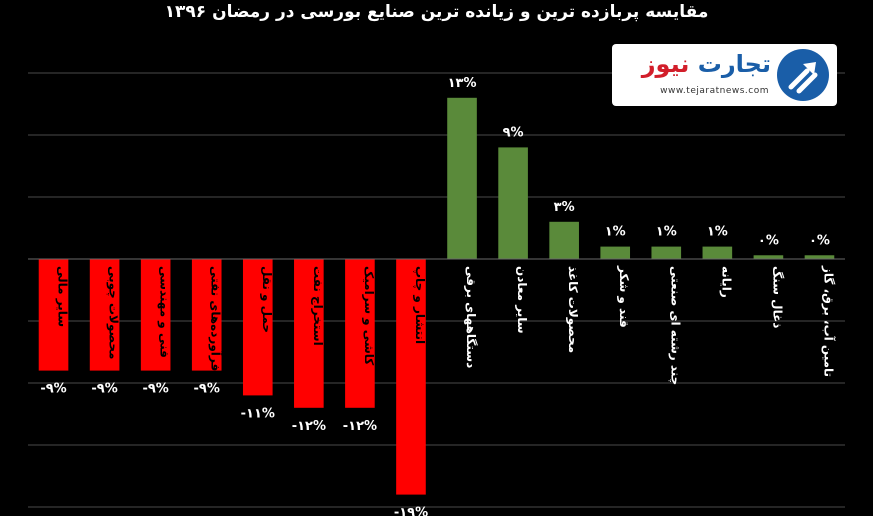  I want to click on category-label: حمل و نقل, so click(266, 299).